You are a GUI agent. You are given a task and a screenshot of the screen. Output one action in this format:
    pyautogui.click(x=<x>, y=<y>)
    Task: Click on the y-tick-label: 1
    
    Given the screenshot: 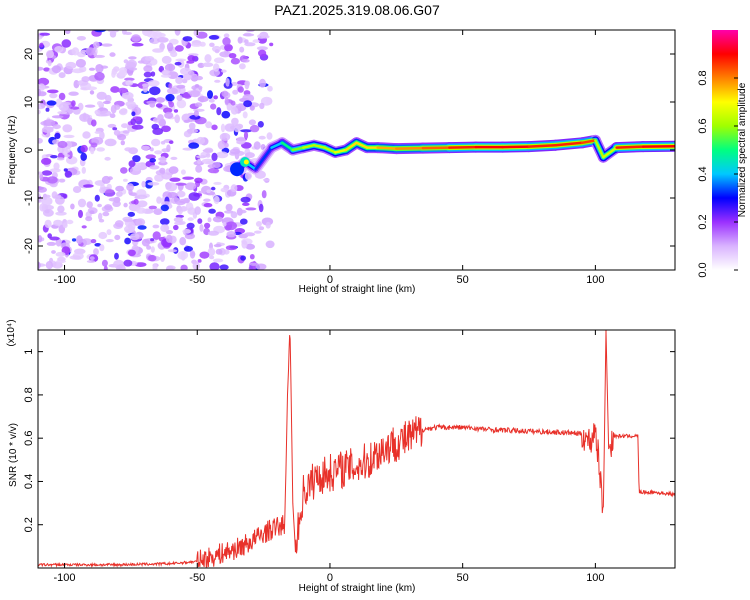 What is the action you would take?
    pyautogui.click(x=29, y=352)
    